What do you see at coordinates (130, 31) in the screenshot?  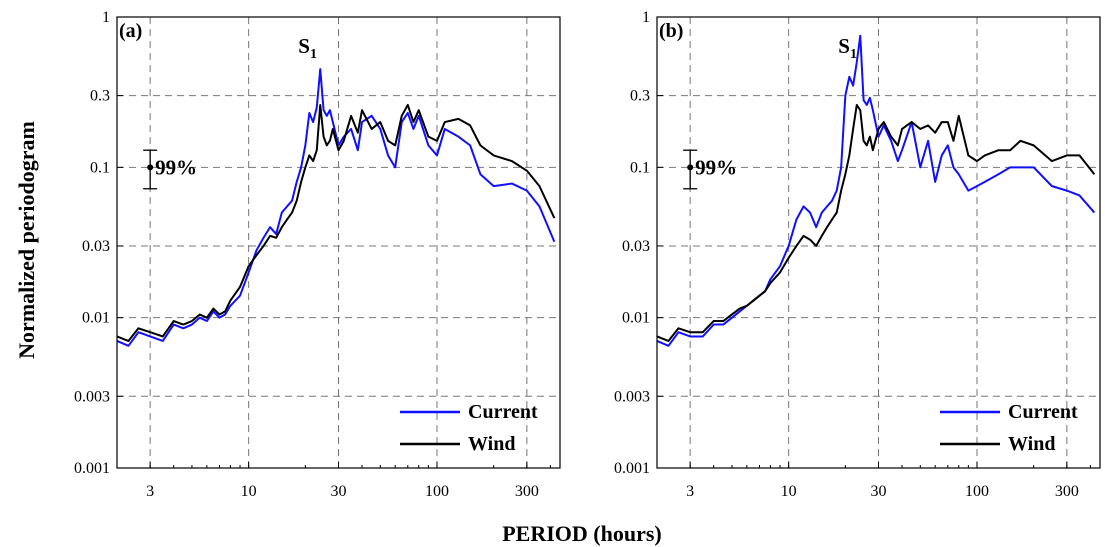 I see `panel-label: (a)` at bounding box center [130, 31].